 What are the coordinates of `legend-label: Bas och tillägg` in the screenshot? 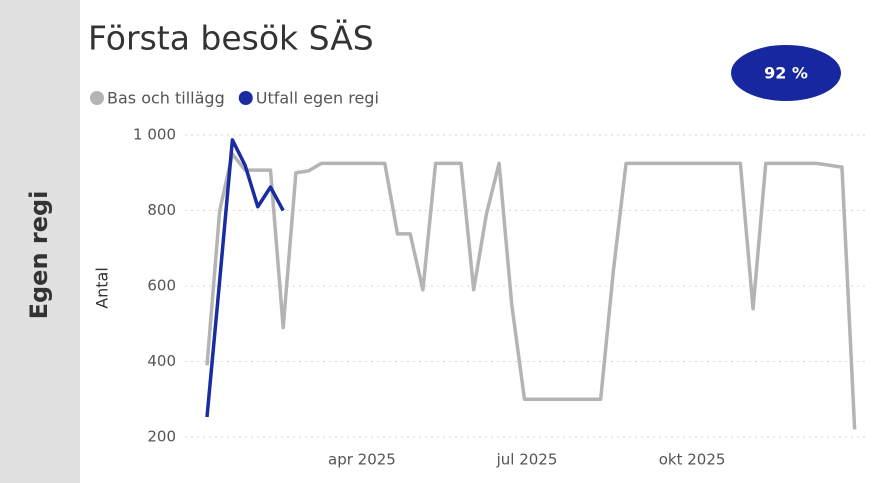 It's located at (166, 98).